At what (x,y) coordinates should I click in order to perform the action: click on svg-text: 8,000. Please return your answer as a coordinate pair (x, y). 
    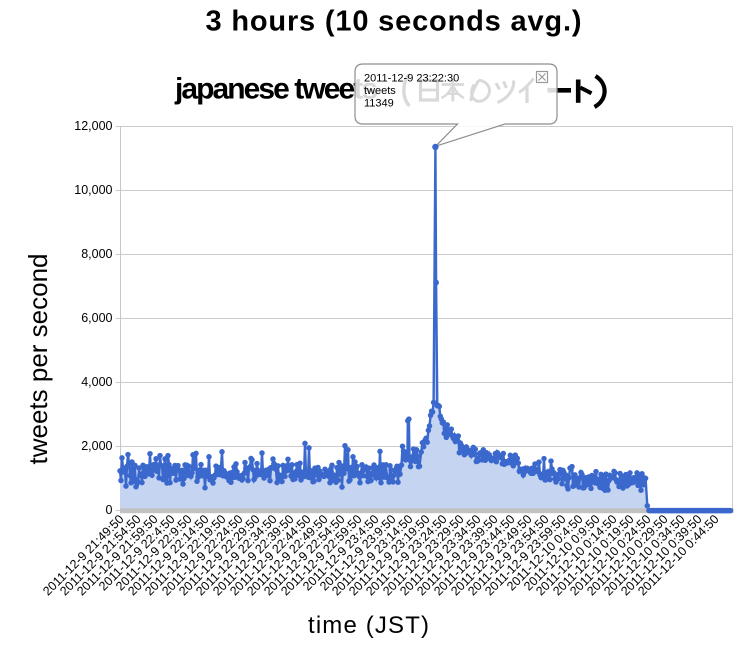
    Looking at the image, I should click on (96, 254).